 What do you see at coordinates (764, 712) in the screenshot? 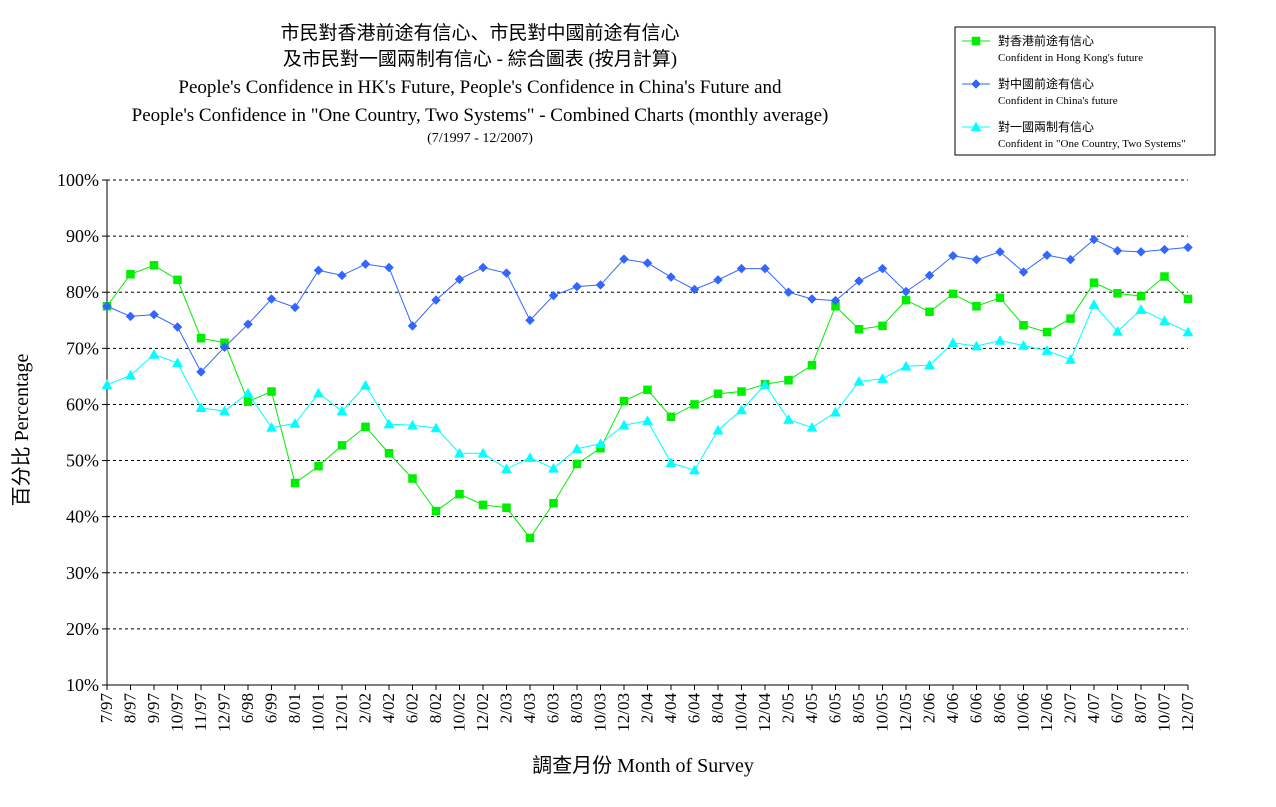
I see `x-tick-label: 12/04` at bounding box center [764, 712].